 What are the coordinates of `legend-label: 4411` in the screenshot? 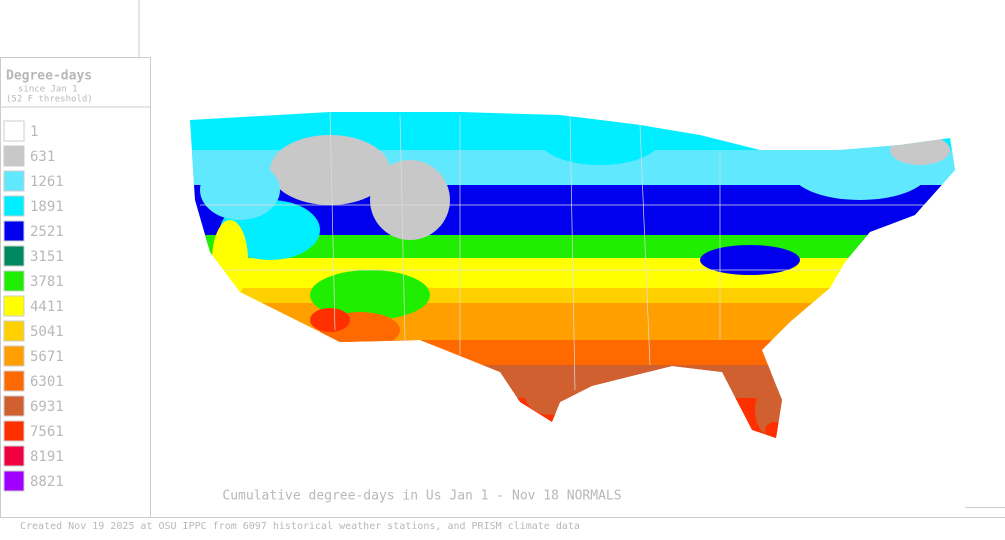 It's located at (47, 307).